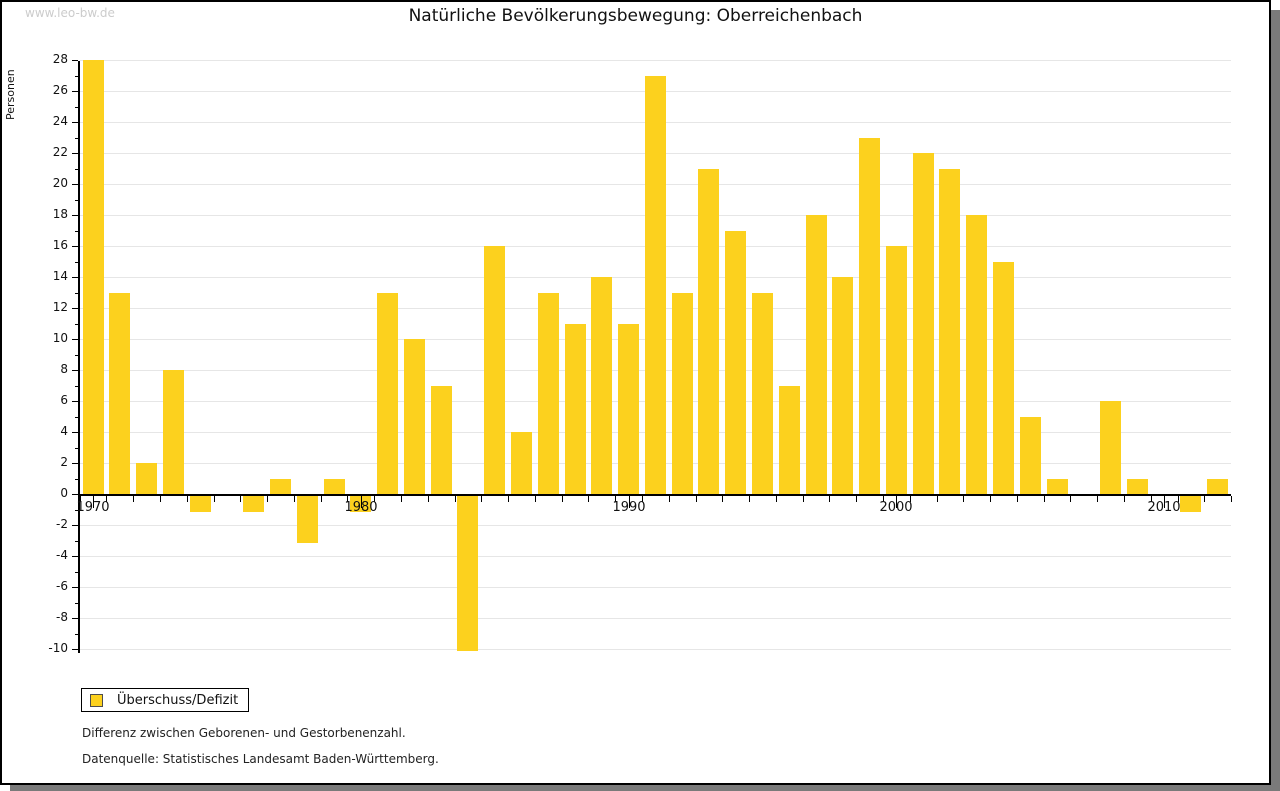  What do you see at coordinates (58, 648) in the screenshot?
I see `y-axis-tick-label--10: -10` at bounding box center [58, 648].